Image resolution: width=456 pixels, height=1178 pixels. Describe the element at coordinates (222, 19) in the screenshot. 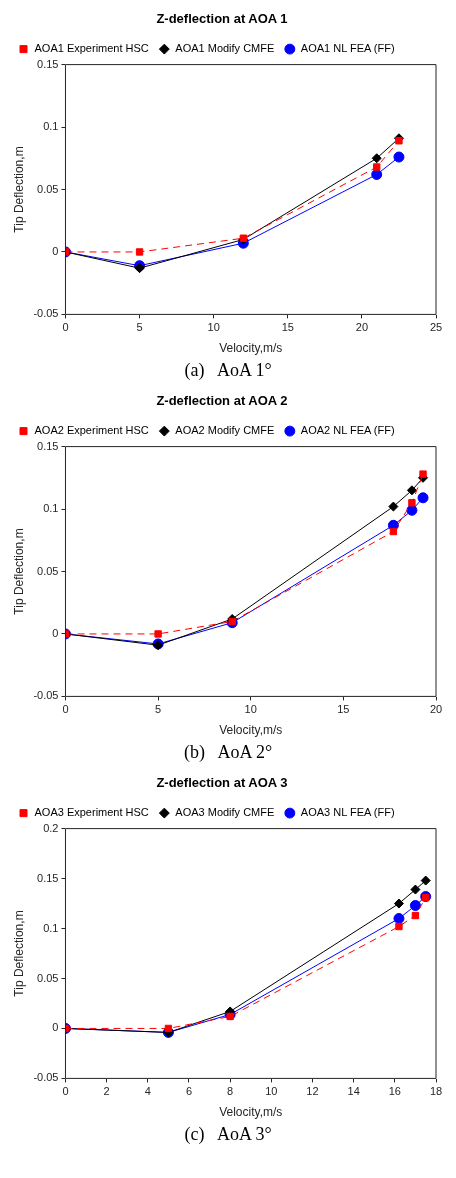

I see `chart-title: Z-deflection at AOA 1` at that location.